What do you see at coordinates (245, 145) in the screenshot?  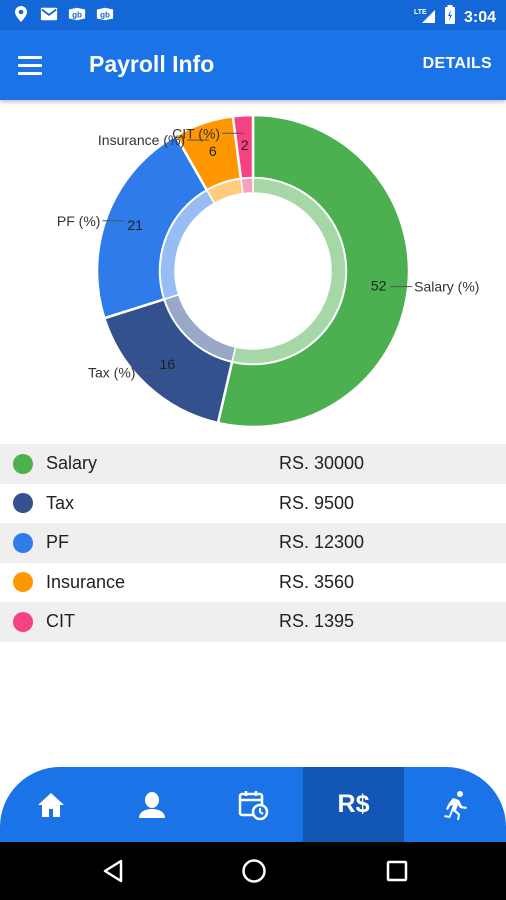 I see `cit-value-label: 2` at bounding box center [245, 145].